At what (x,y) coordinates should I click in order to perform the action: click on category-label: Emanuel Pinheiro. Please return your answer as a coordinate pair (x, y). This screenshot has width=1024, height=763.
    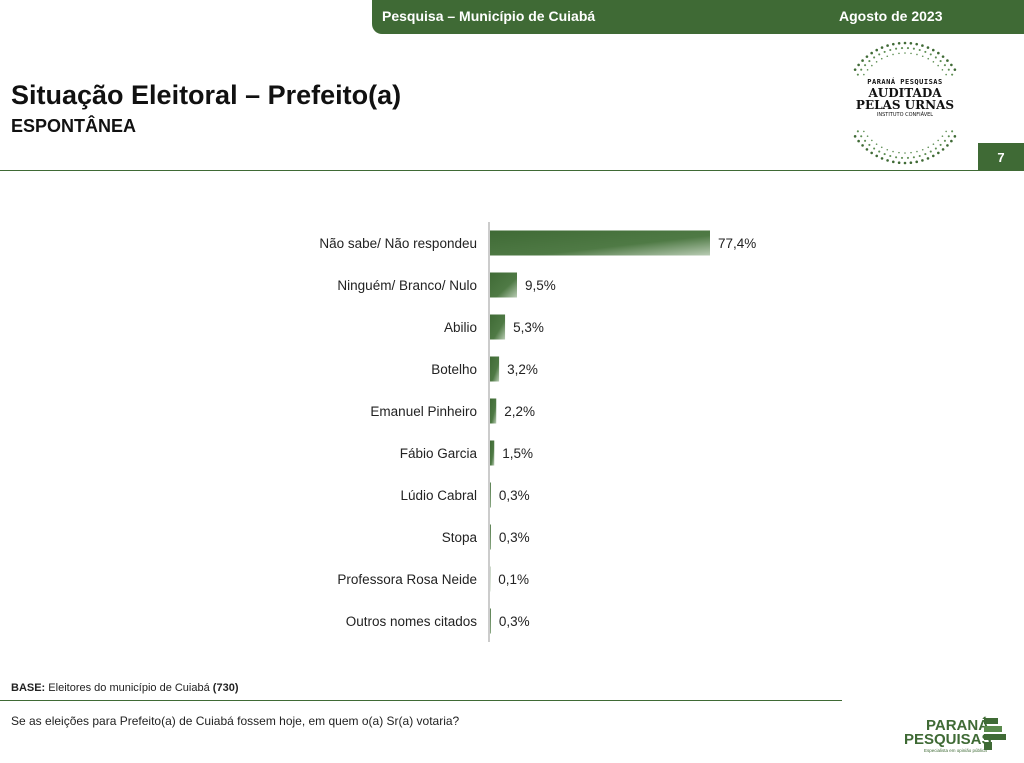
    Looking at the image, I should click on (423, 411).